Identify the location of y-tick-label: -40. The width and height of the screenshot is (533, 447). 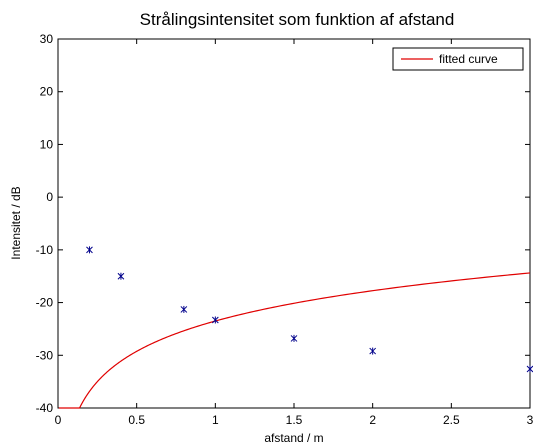
(45, 408).